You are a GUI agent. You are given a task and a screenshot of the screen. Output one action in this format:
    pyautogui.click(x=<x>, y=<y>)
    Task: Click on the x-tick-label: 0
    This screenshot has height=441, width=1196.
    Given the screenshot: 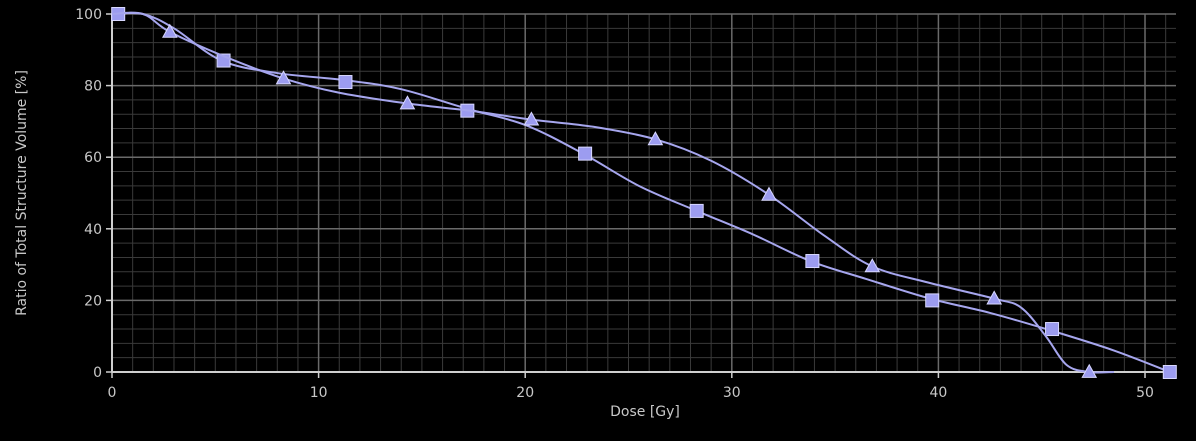 What is the action you would take?
    pyautogui.click(x=112, y=393)
    